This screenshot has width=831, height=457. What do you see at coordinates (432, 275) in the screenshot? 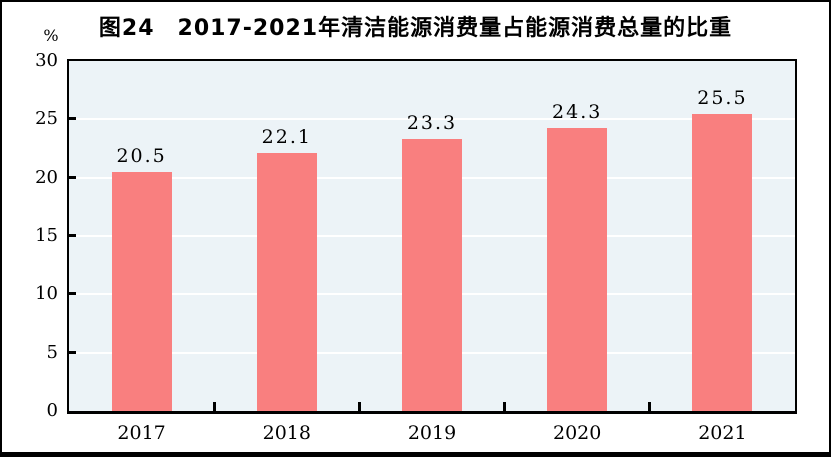
I see `bar-2019` at bounding box center [432, 275].